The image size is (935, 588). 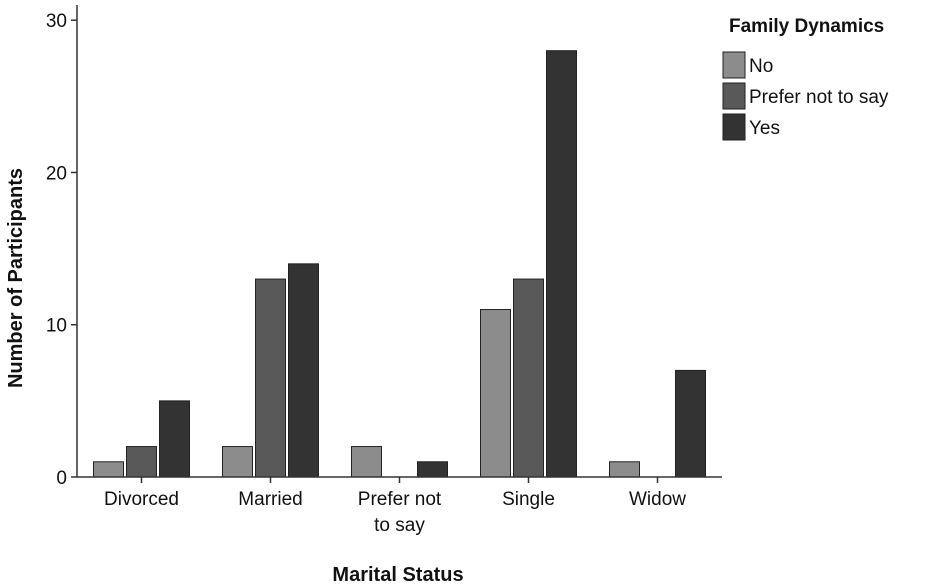 What do you see at coordinates (657, 499) in the screenshot?
I see `x-tick-label: Widow` at bounding box center [657, 499].